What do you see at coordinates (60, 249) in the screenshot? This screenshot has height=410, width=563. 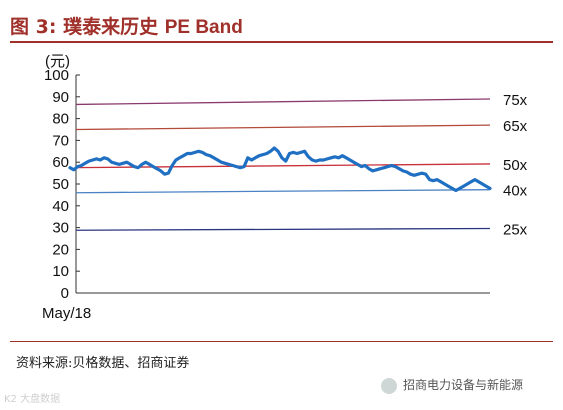 I see `y-tick-label: 20` at bounding box center [60, 249].